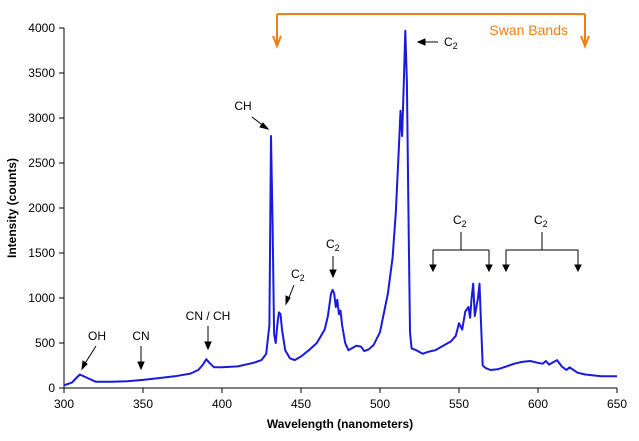 This screenshot has width=639, height=441. What do you see at coordinates (143, 404) in the screenshot?
I see `x-tick-label: 350` at bounding box center [143, 404].